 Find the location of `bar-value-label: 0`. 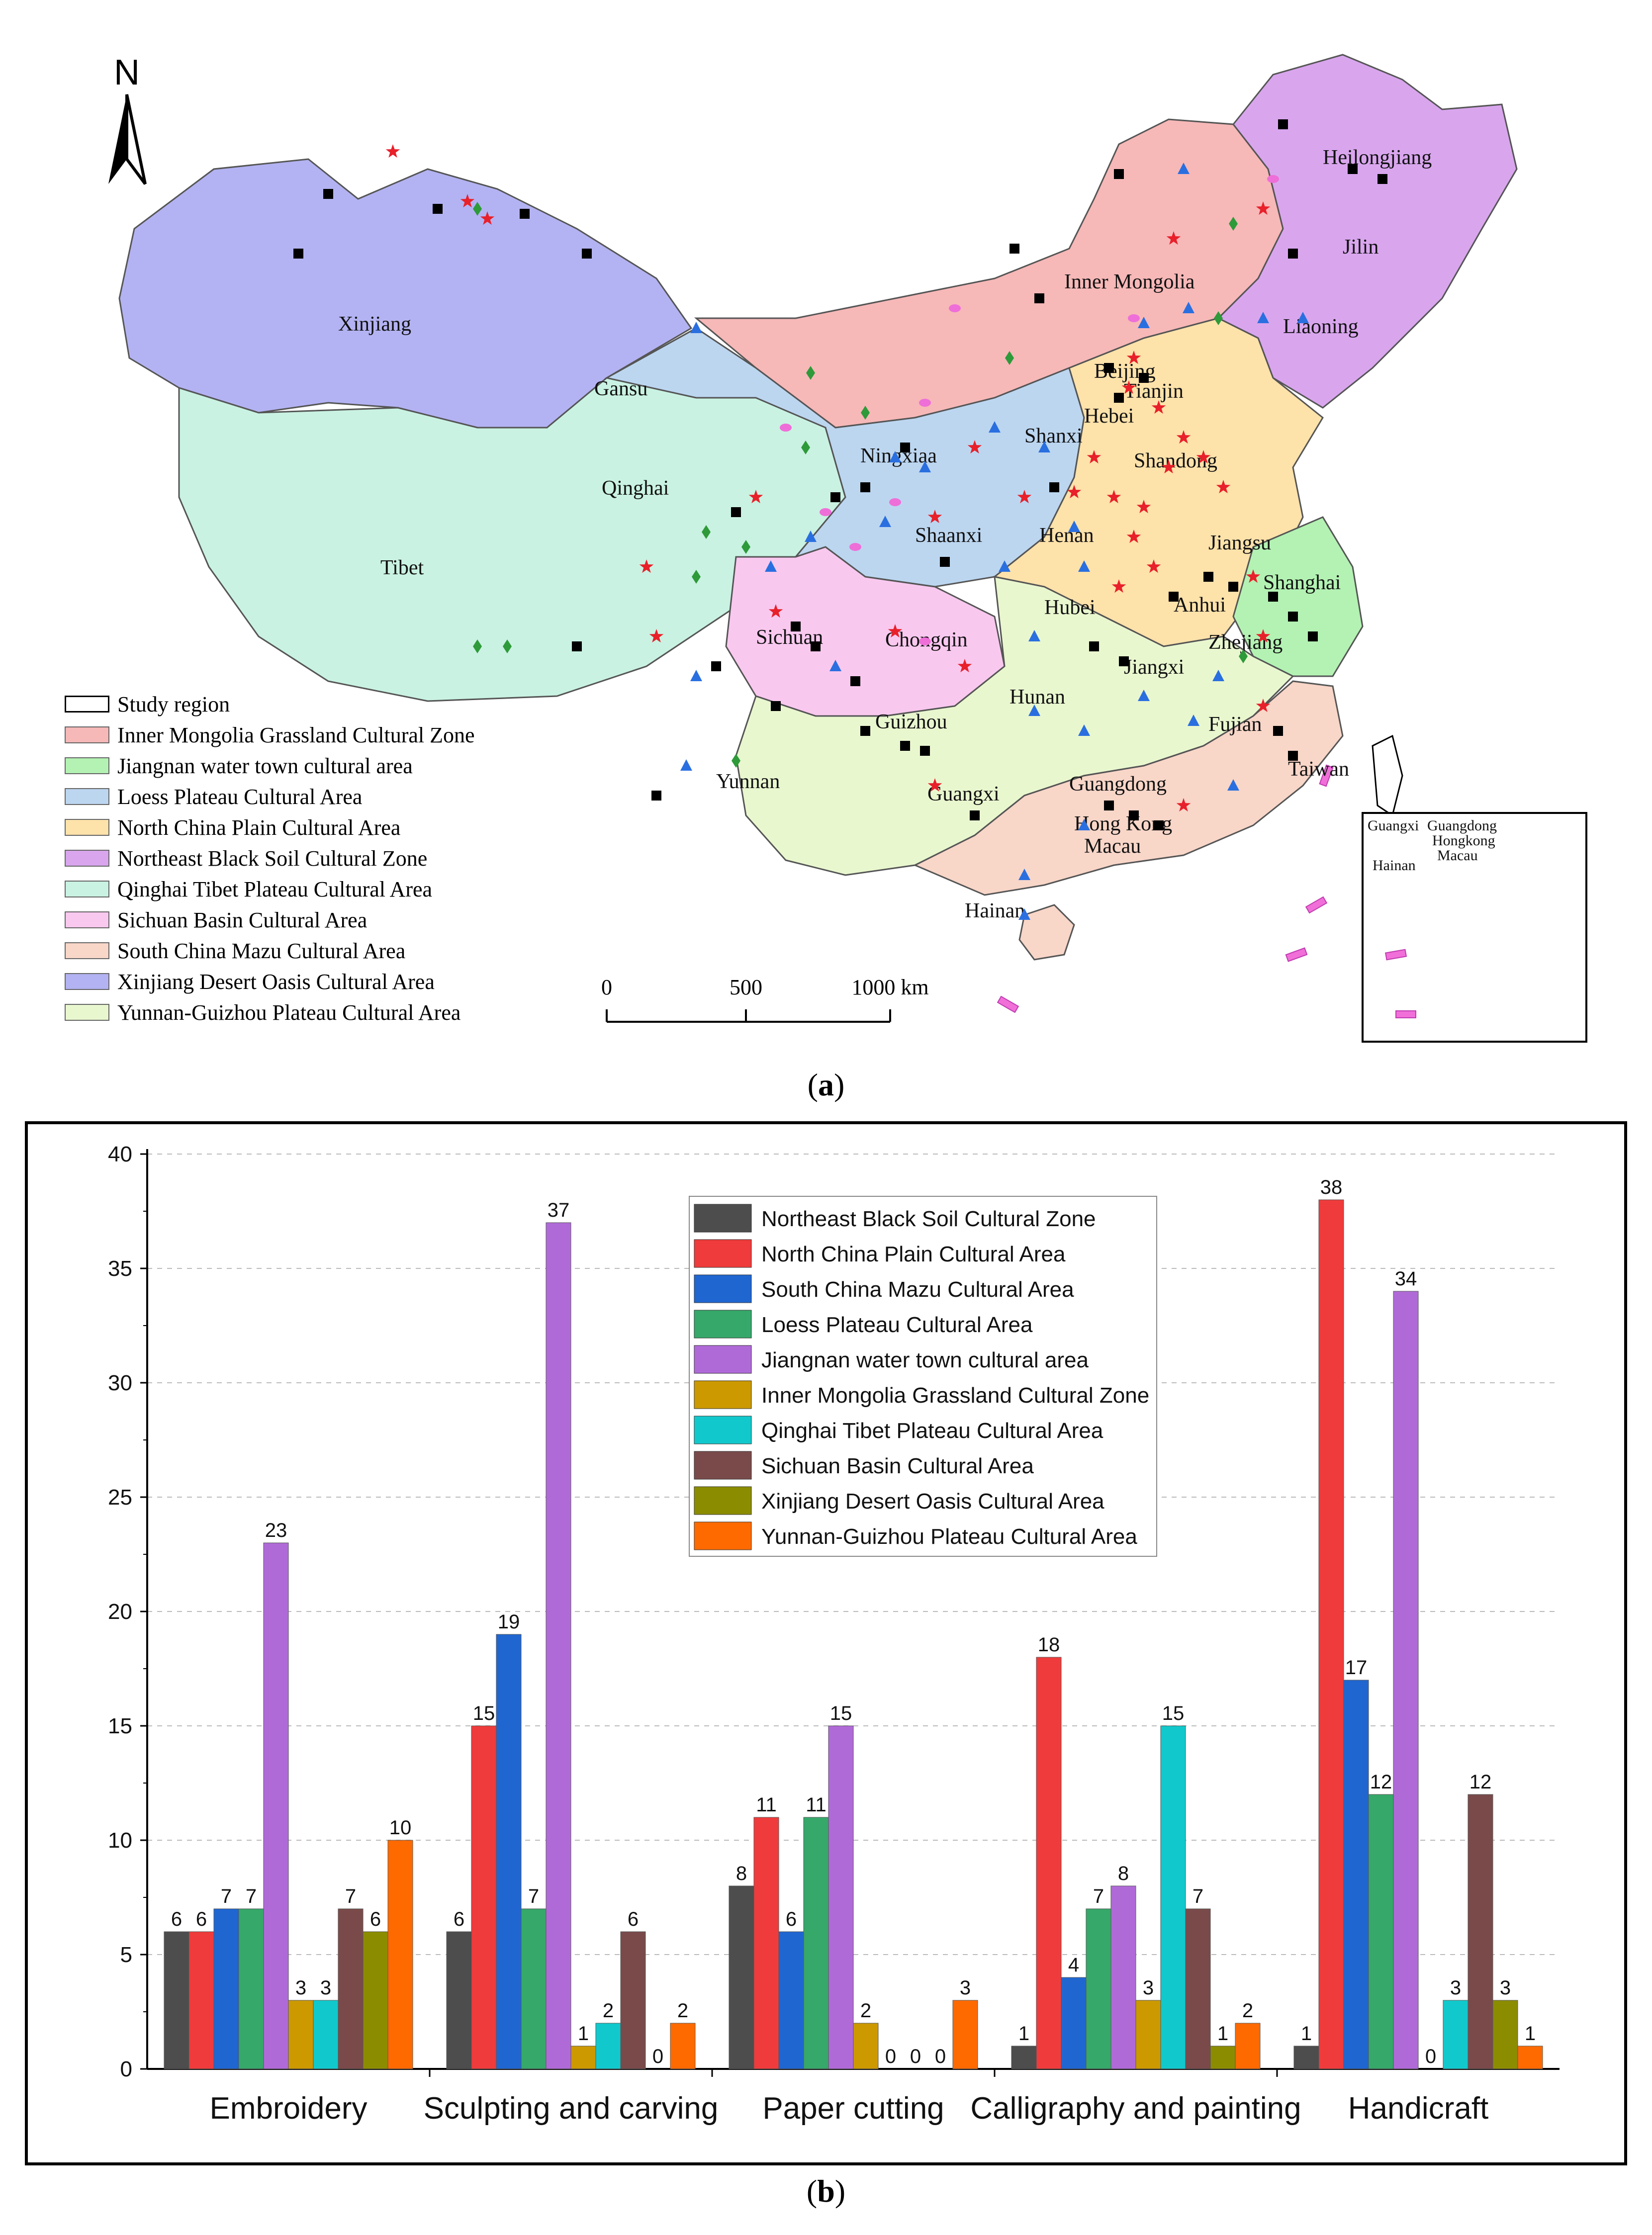

bar-value-label: 0 is located at coordinates (1430, 2056).